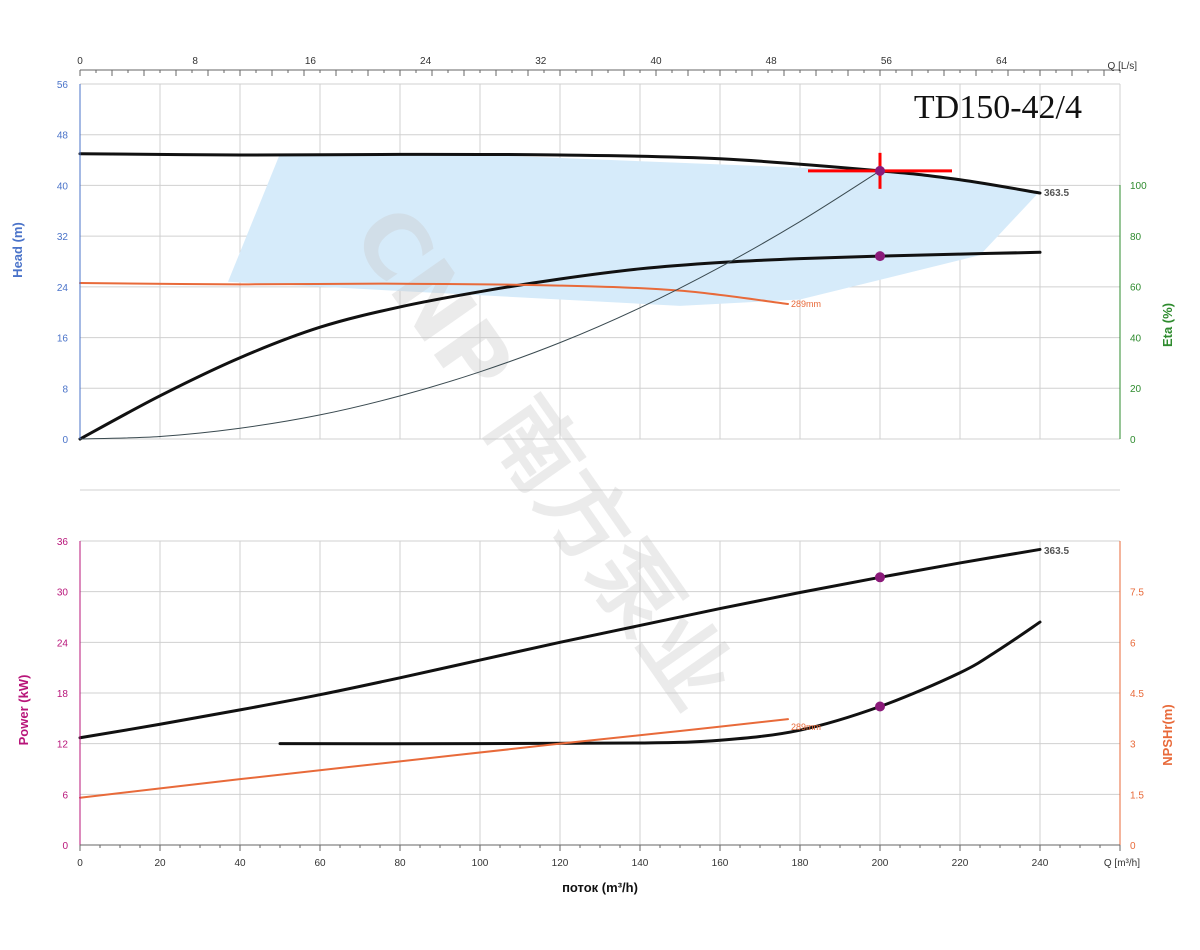 This screenshot has width=1200, height=950. What do you see at coordinates (195, 61) in the screenshot?
I see `top-axis-tick-label: 8` at bounding box center [195, 61].